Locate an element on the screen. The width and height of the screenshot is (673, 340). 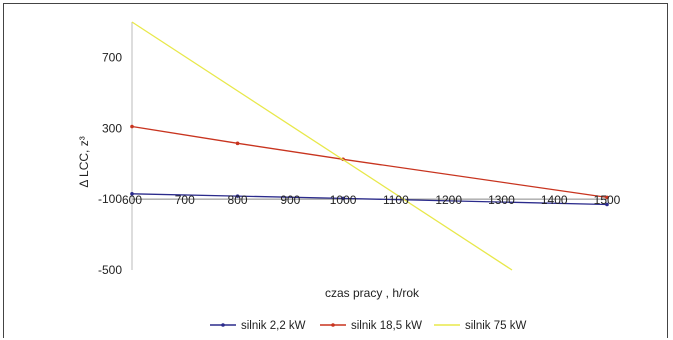
y-tick-label: -500 is located at coordinates (110, 270).